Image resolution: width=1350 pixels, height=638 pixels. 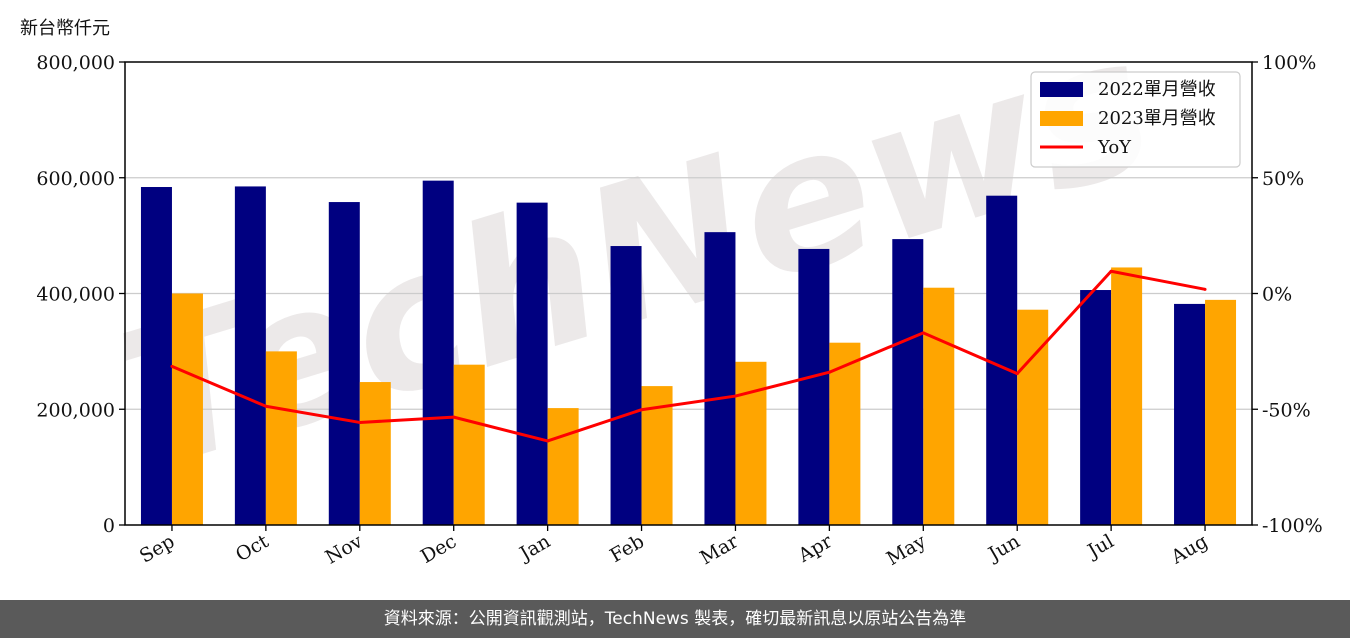 I want to click on bar-2023-sep, so click(x=187, y=409).